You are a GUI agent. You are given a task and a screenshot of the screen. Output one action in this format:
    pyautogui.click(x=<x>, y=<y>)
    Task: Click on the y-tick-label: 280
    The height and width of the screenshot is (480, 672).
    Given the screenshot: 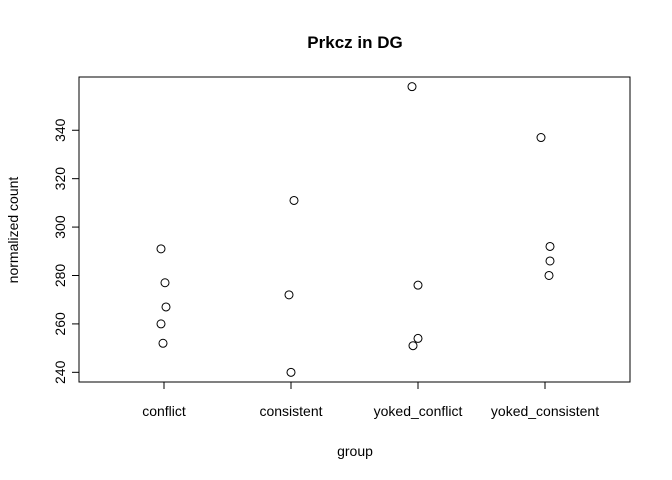 What is the action you would take?
    pyautogui.click(x=60, y=276)
    